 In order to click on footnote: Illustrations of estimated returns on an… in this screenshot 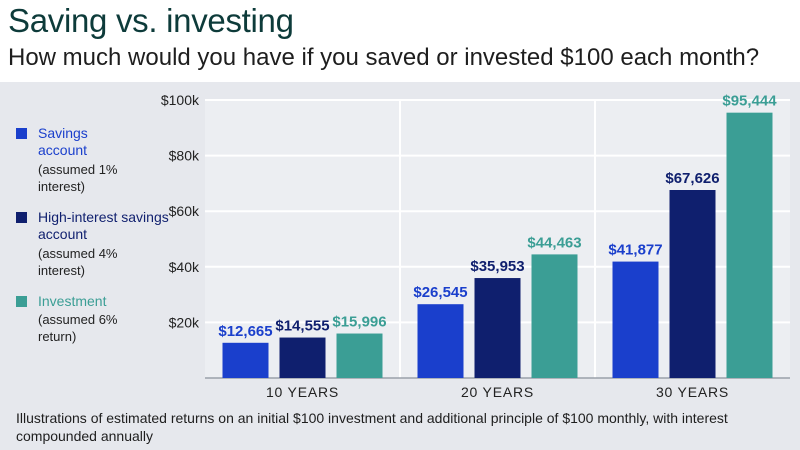, I will do `click(372, 427)`.